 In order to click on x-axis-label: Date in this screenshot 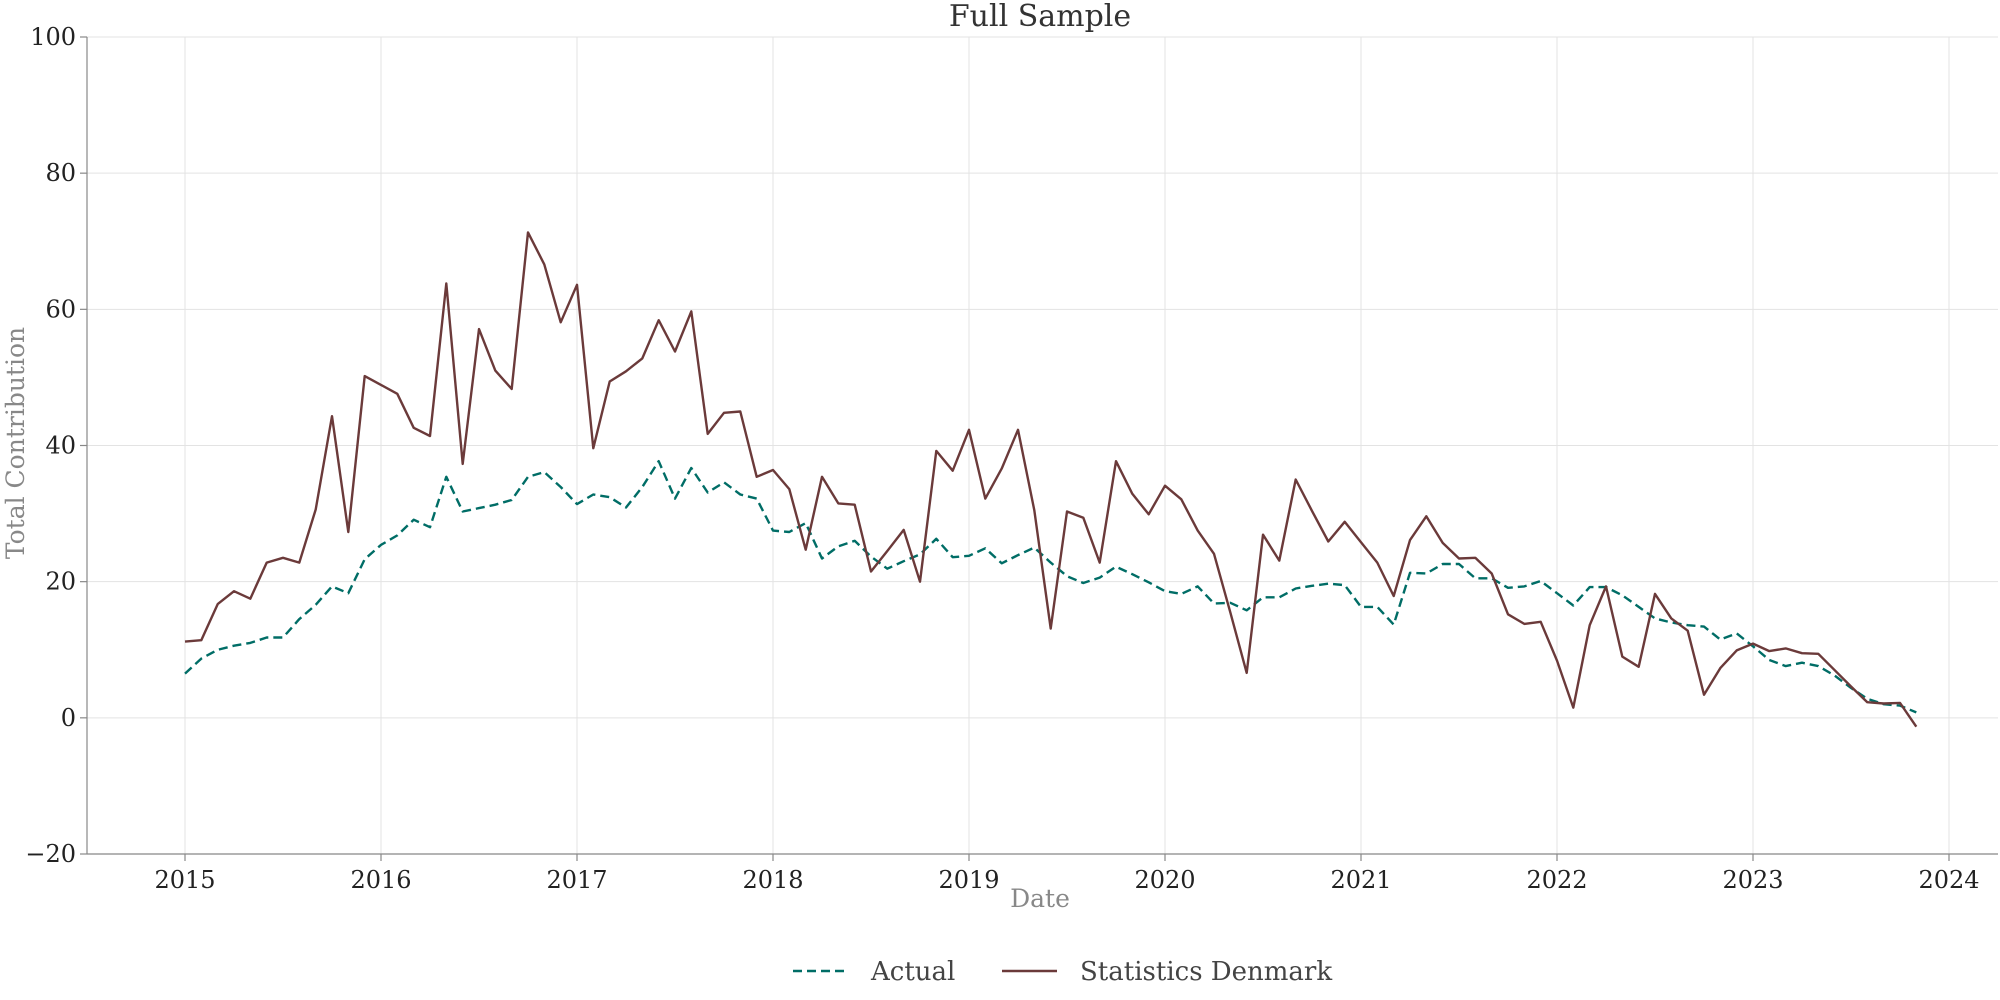, I will do `click(1040, 898)`.